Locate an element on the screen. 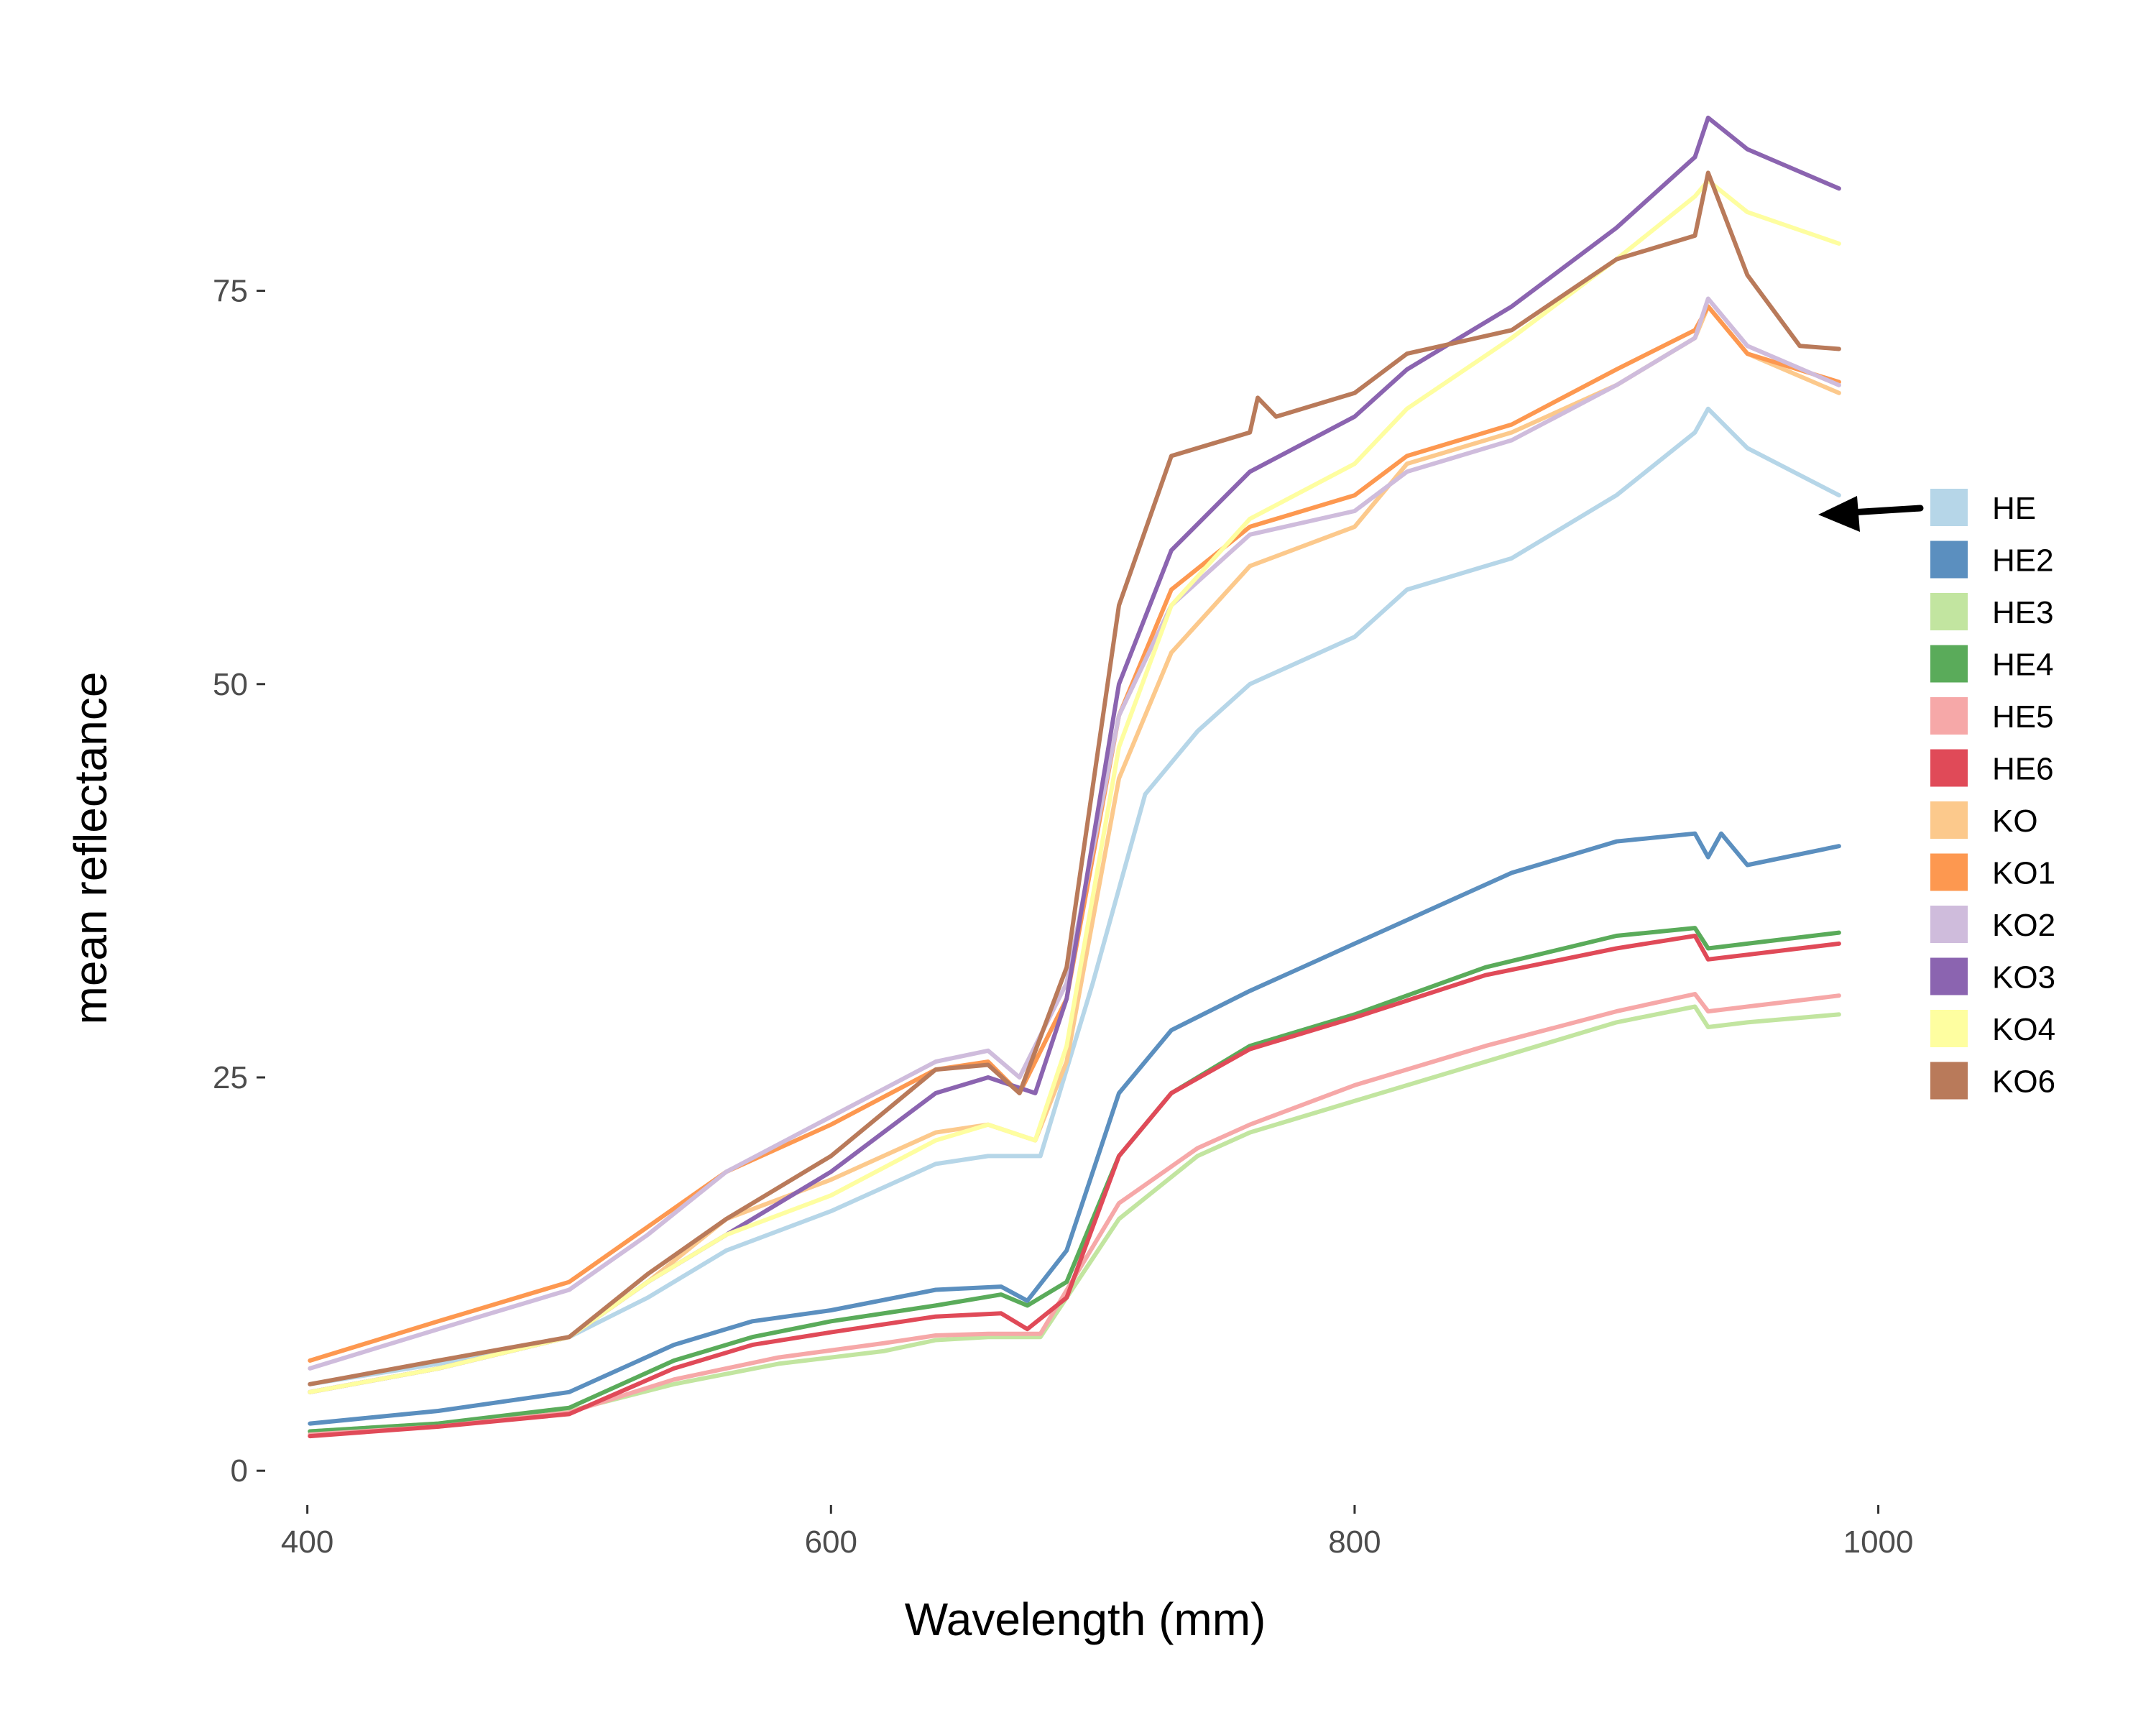 This screenshot has width=2156, height=1725. legend-swatch-he4 is located at coordinates (1949, 664).